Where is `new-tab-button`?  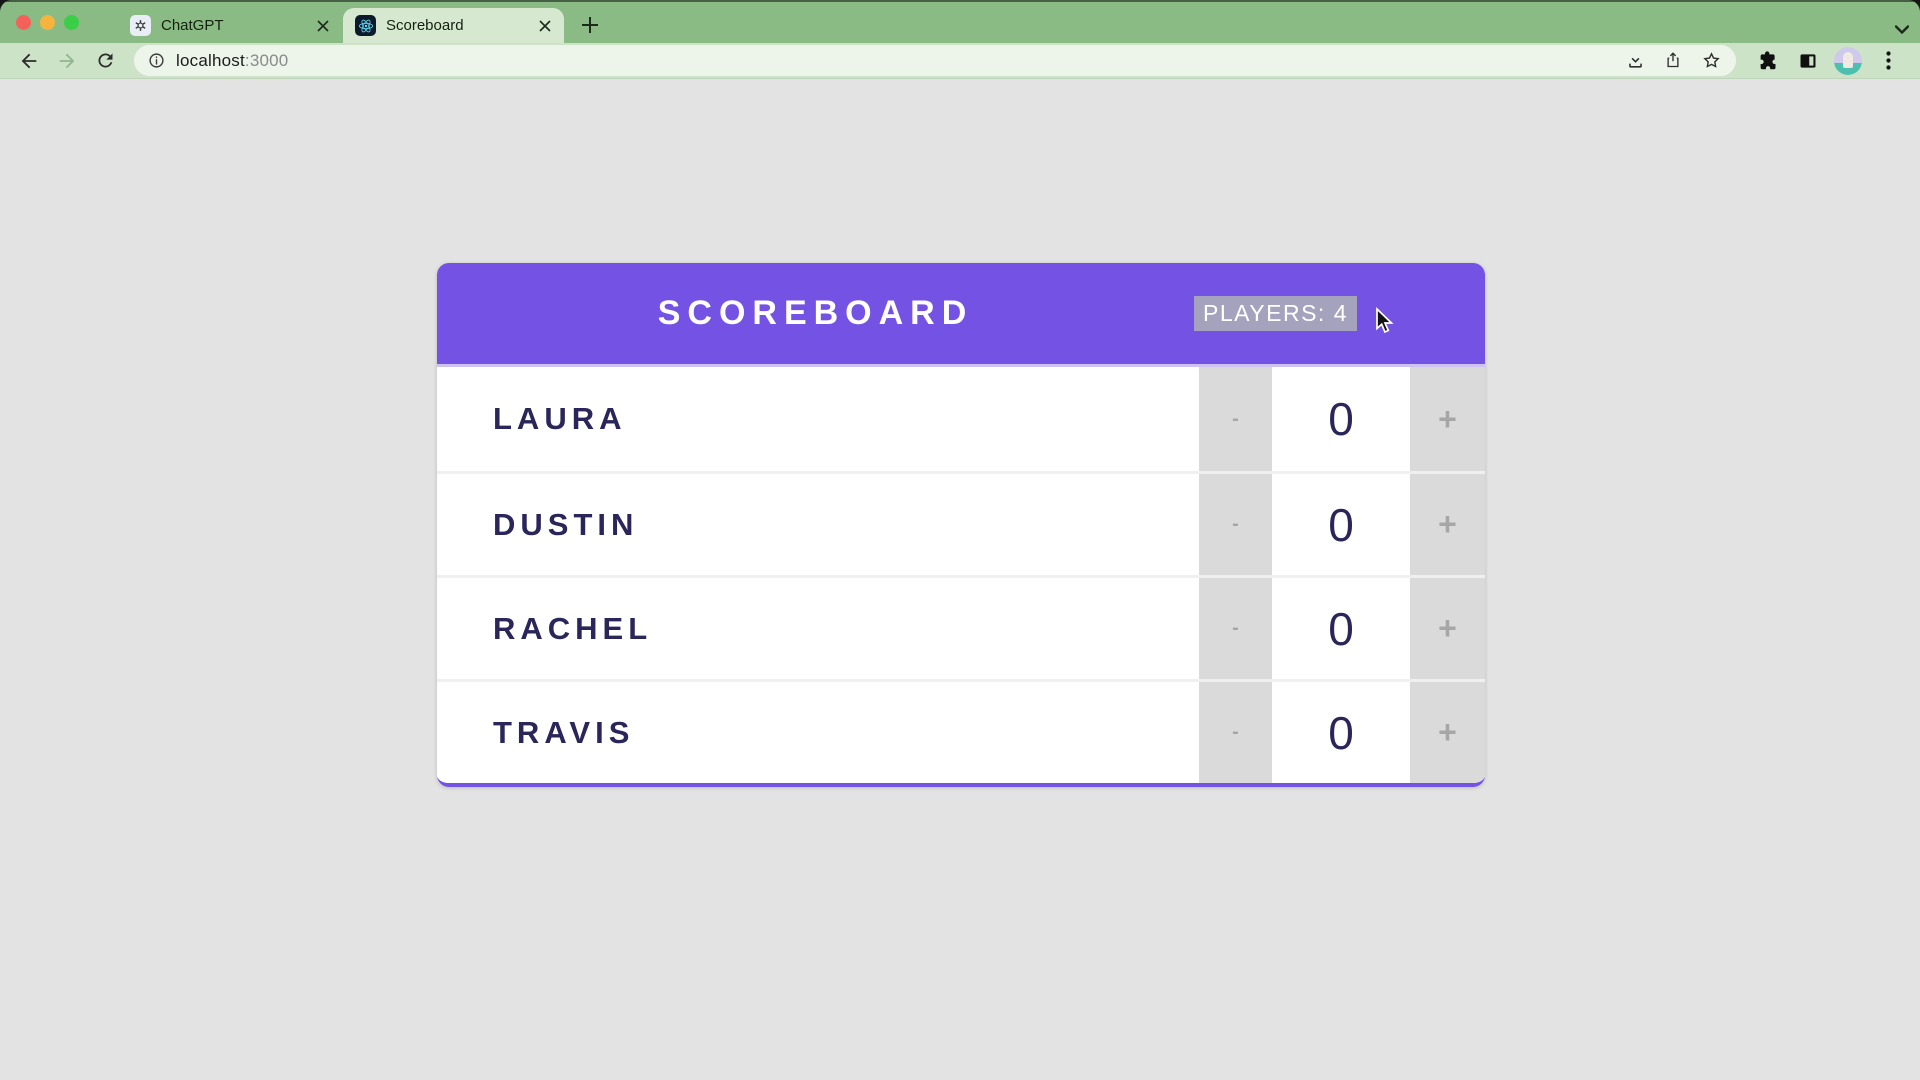 new-tab-button is located at coordinates (590, 25).